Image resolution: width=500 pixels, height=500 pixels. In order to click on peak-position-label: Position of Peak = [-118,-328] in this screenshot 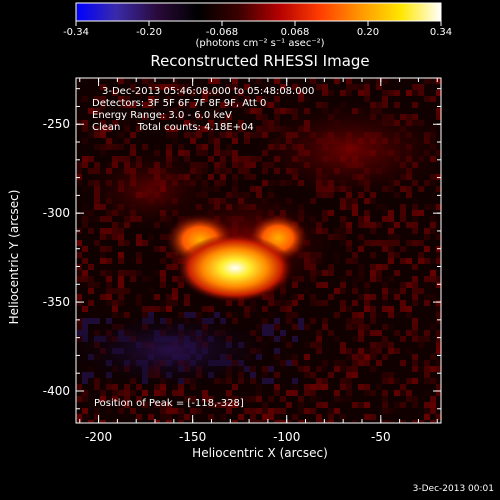, I will do `click(169, 403)`.